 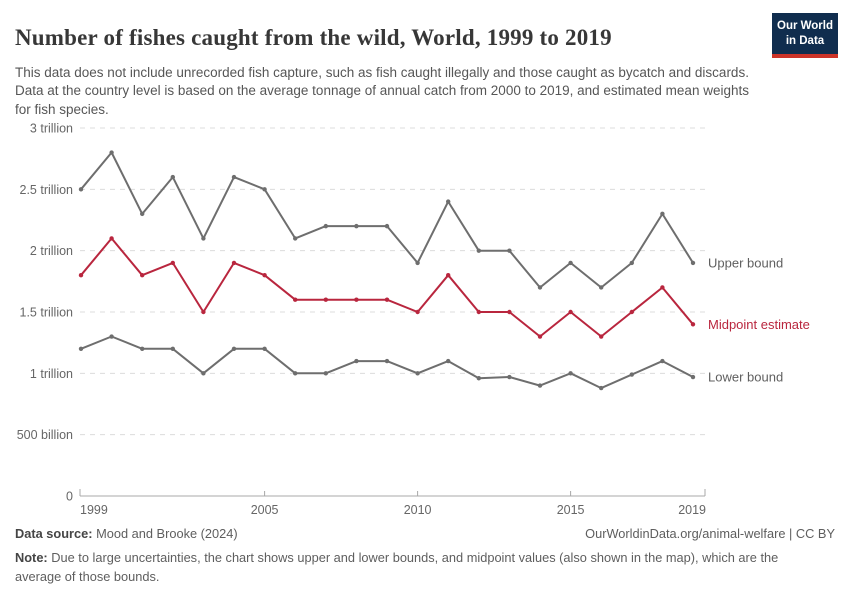 I want to click on data-point-lower-bound-2006, so click(x=295, y=373).